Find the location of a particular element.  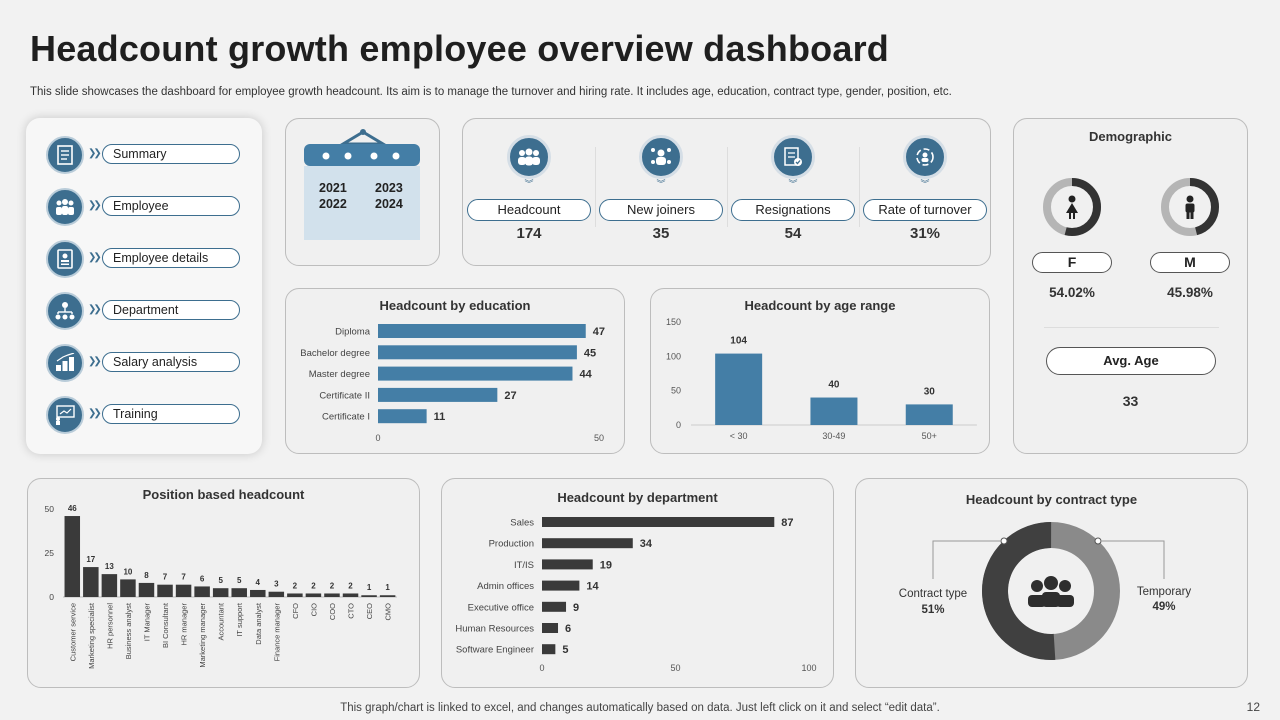

category-label: IT support is located at coordinates (239, 619).